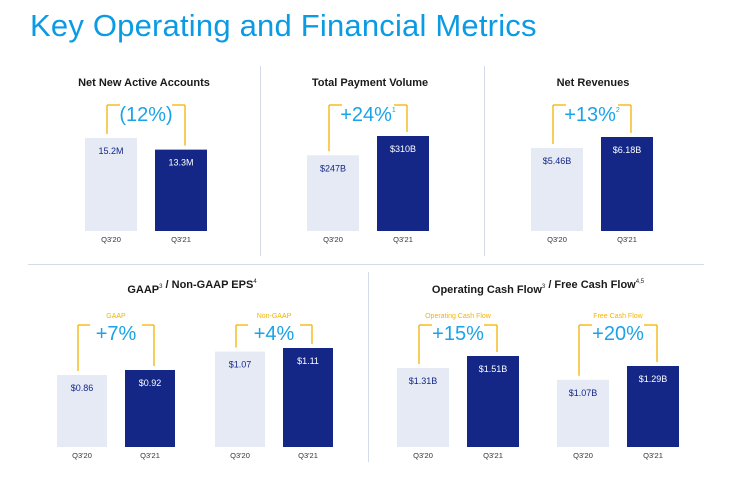 The image size is (730, 478). Describe the element at coordinates (192, 287) in the screenshot. I see `chart-title: GAAP3 / Non-GAAP EPS4` at that location.